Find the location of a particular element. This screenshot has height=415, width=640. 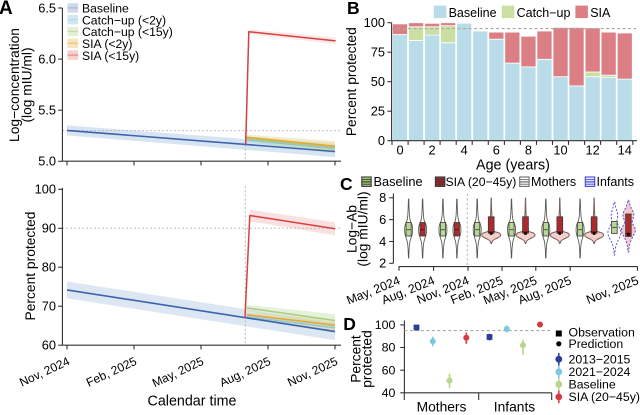

svg-text: 40 is located at coordinates (389, 393).